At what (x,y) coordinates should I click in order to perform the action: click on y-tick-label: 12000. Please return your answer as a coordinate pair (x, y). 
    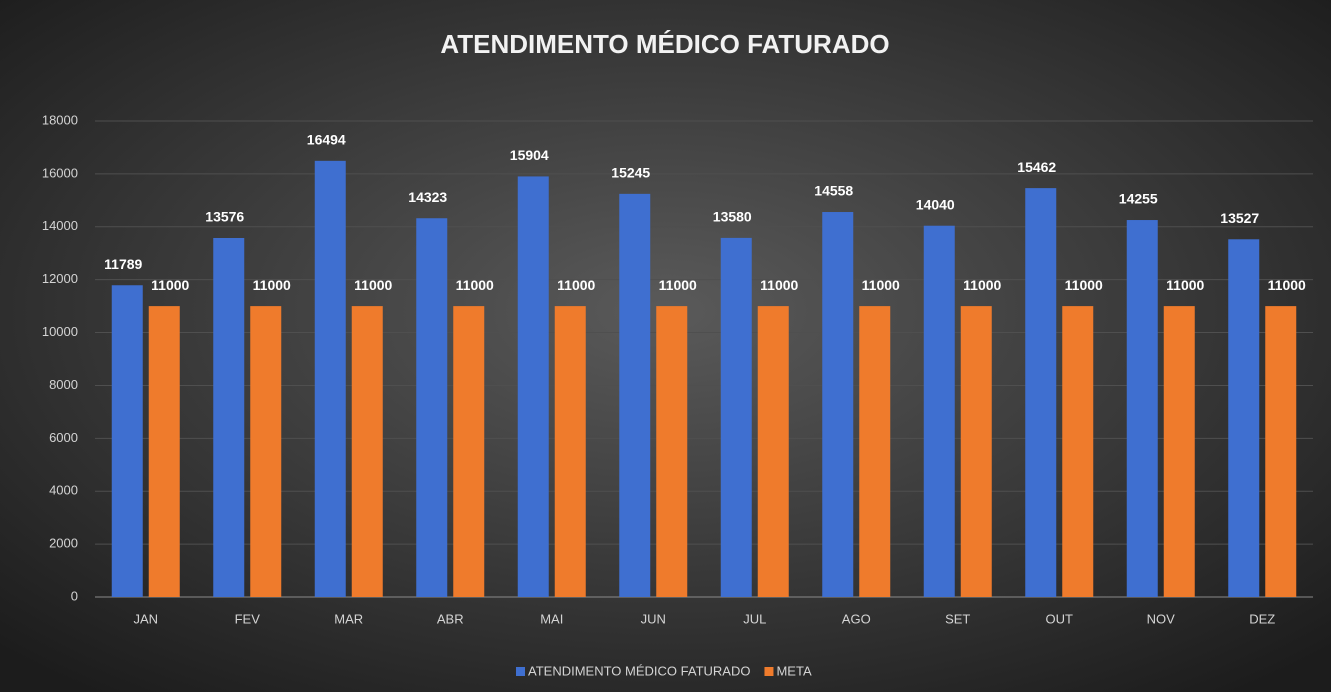
    Looking at the image, I should click on (60, 278).